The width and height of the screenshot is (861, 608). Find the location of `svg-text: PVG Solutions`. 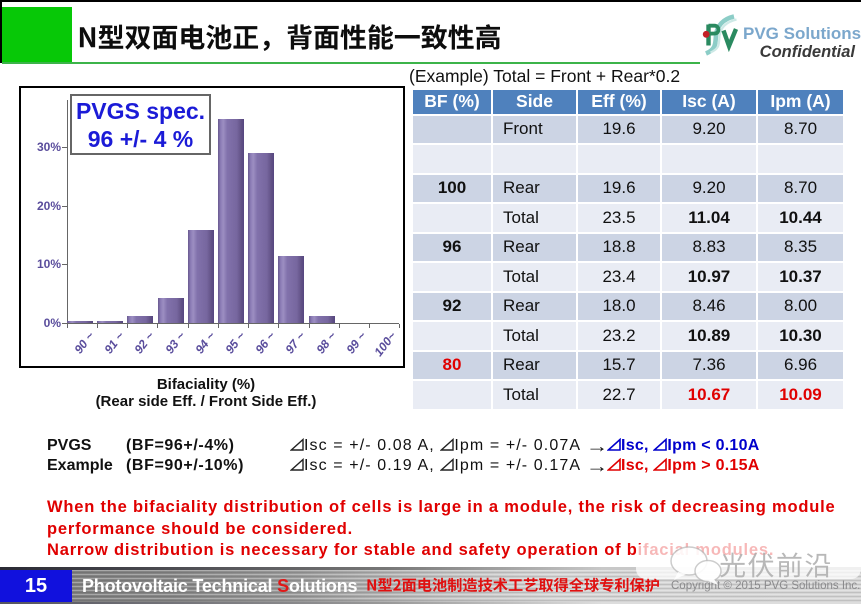

svg-text: PVG Solutions is located at coordinates (802, 33).